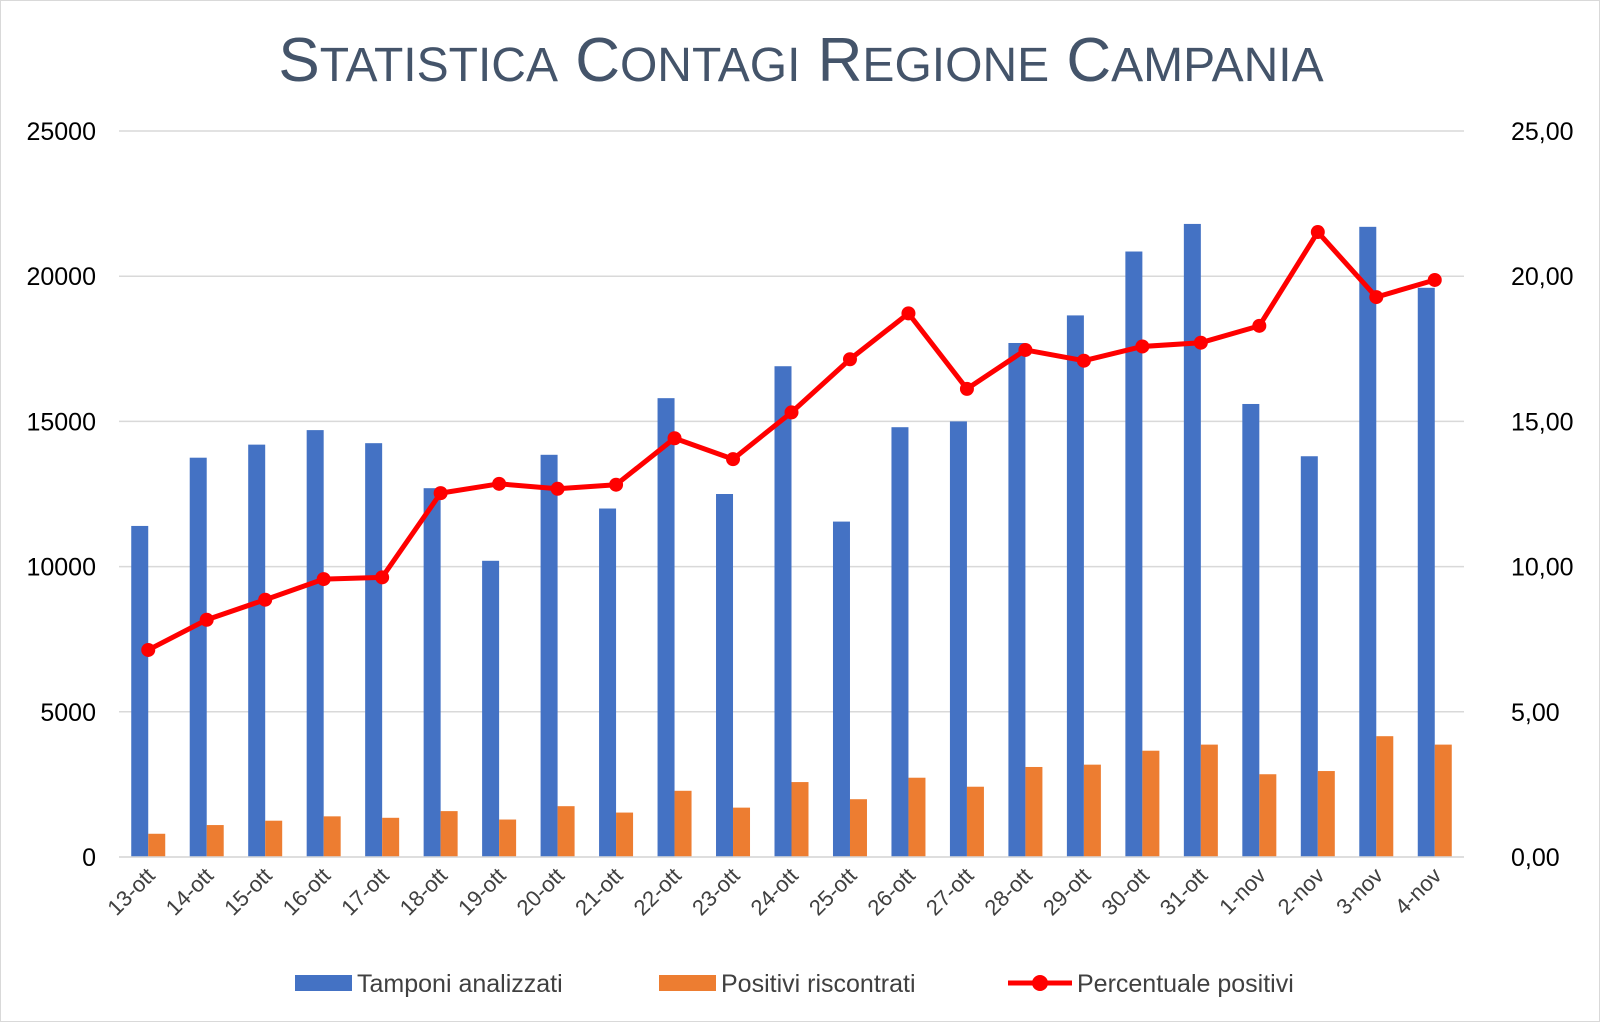 This screenshot has width=1600, height=1023. What do you see at coordinates (1301, 891) in the screenshot?
I see `x-axis-tick-label: 2-nov` at bounding box center [1301, 891].